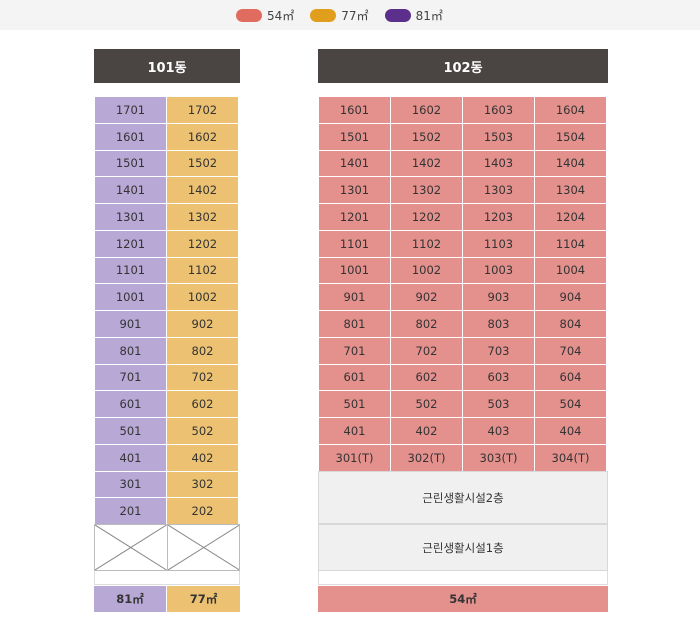 The width and height of the screenshot is (700, 618). I want to click on legend-label: 77㎡, so click(355, 16).